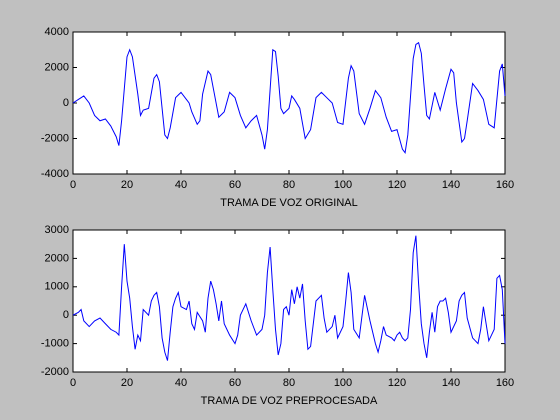 The height and width of the screenshot is (420, 560). What do you see at coordinates (289, 203) in the screenshot?
I see `x-axis-label: TRAMA DE VOZ ORIGINAL` at bounding box center [289, 203].